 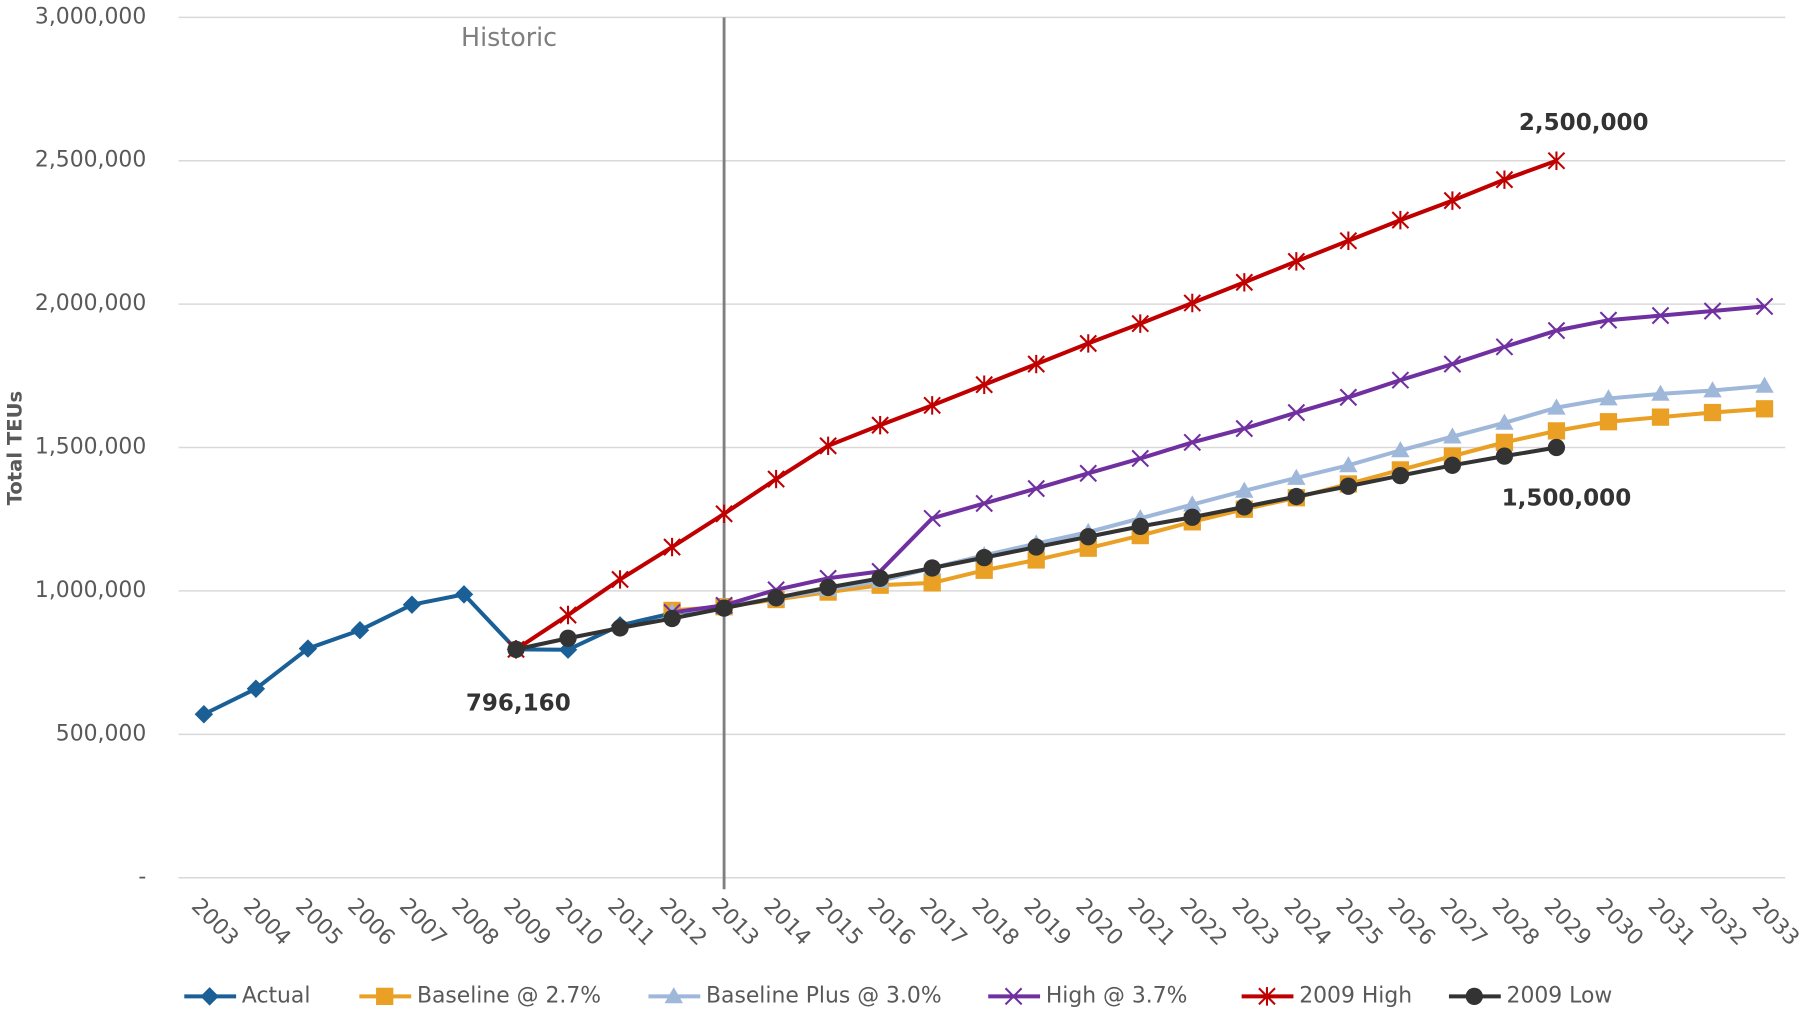 What do you see at coordinates (1723, 922) in the screenshot?
I see `x-tick-label: 2032` at bounding box center [1723, 922].